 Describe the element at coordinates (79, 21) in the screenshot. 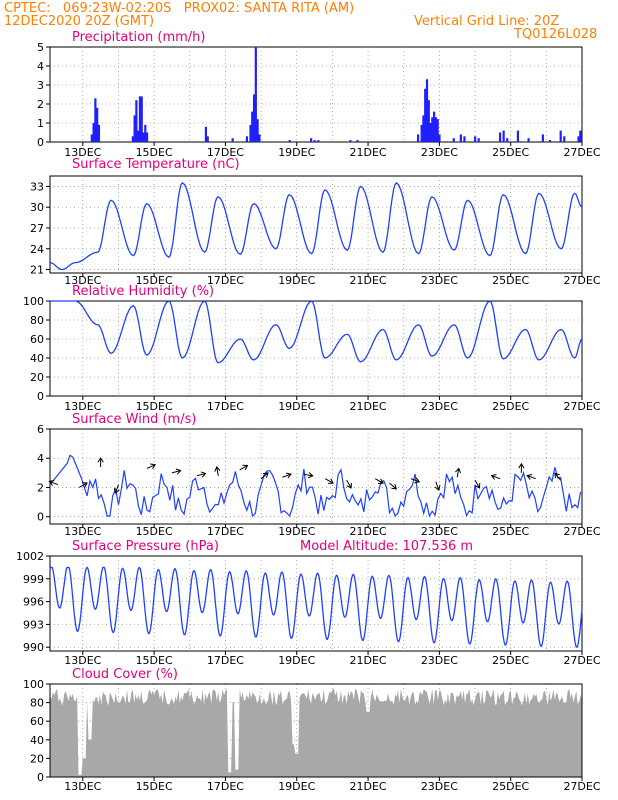

I see `header-date-line: 12DEC2020 20Z (GMT)` at that location.